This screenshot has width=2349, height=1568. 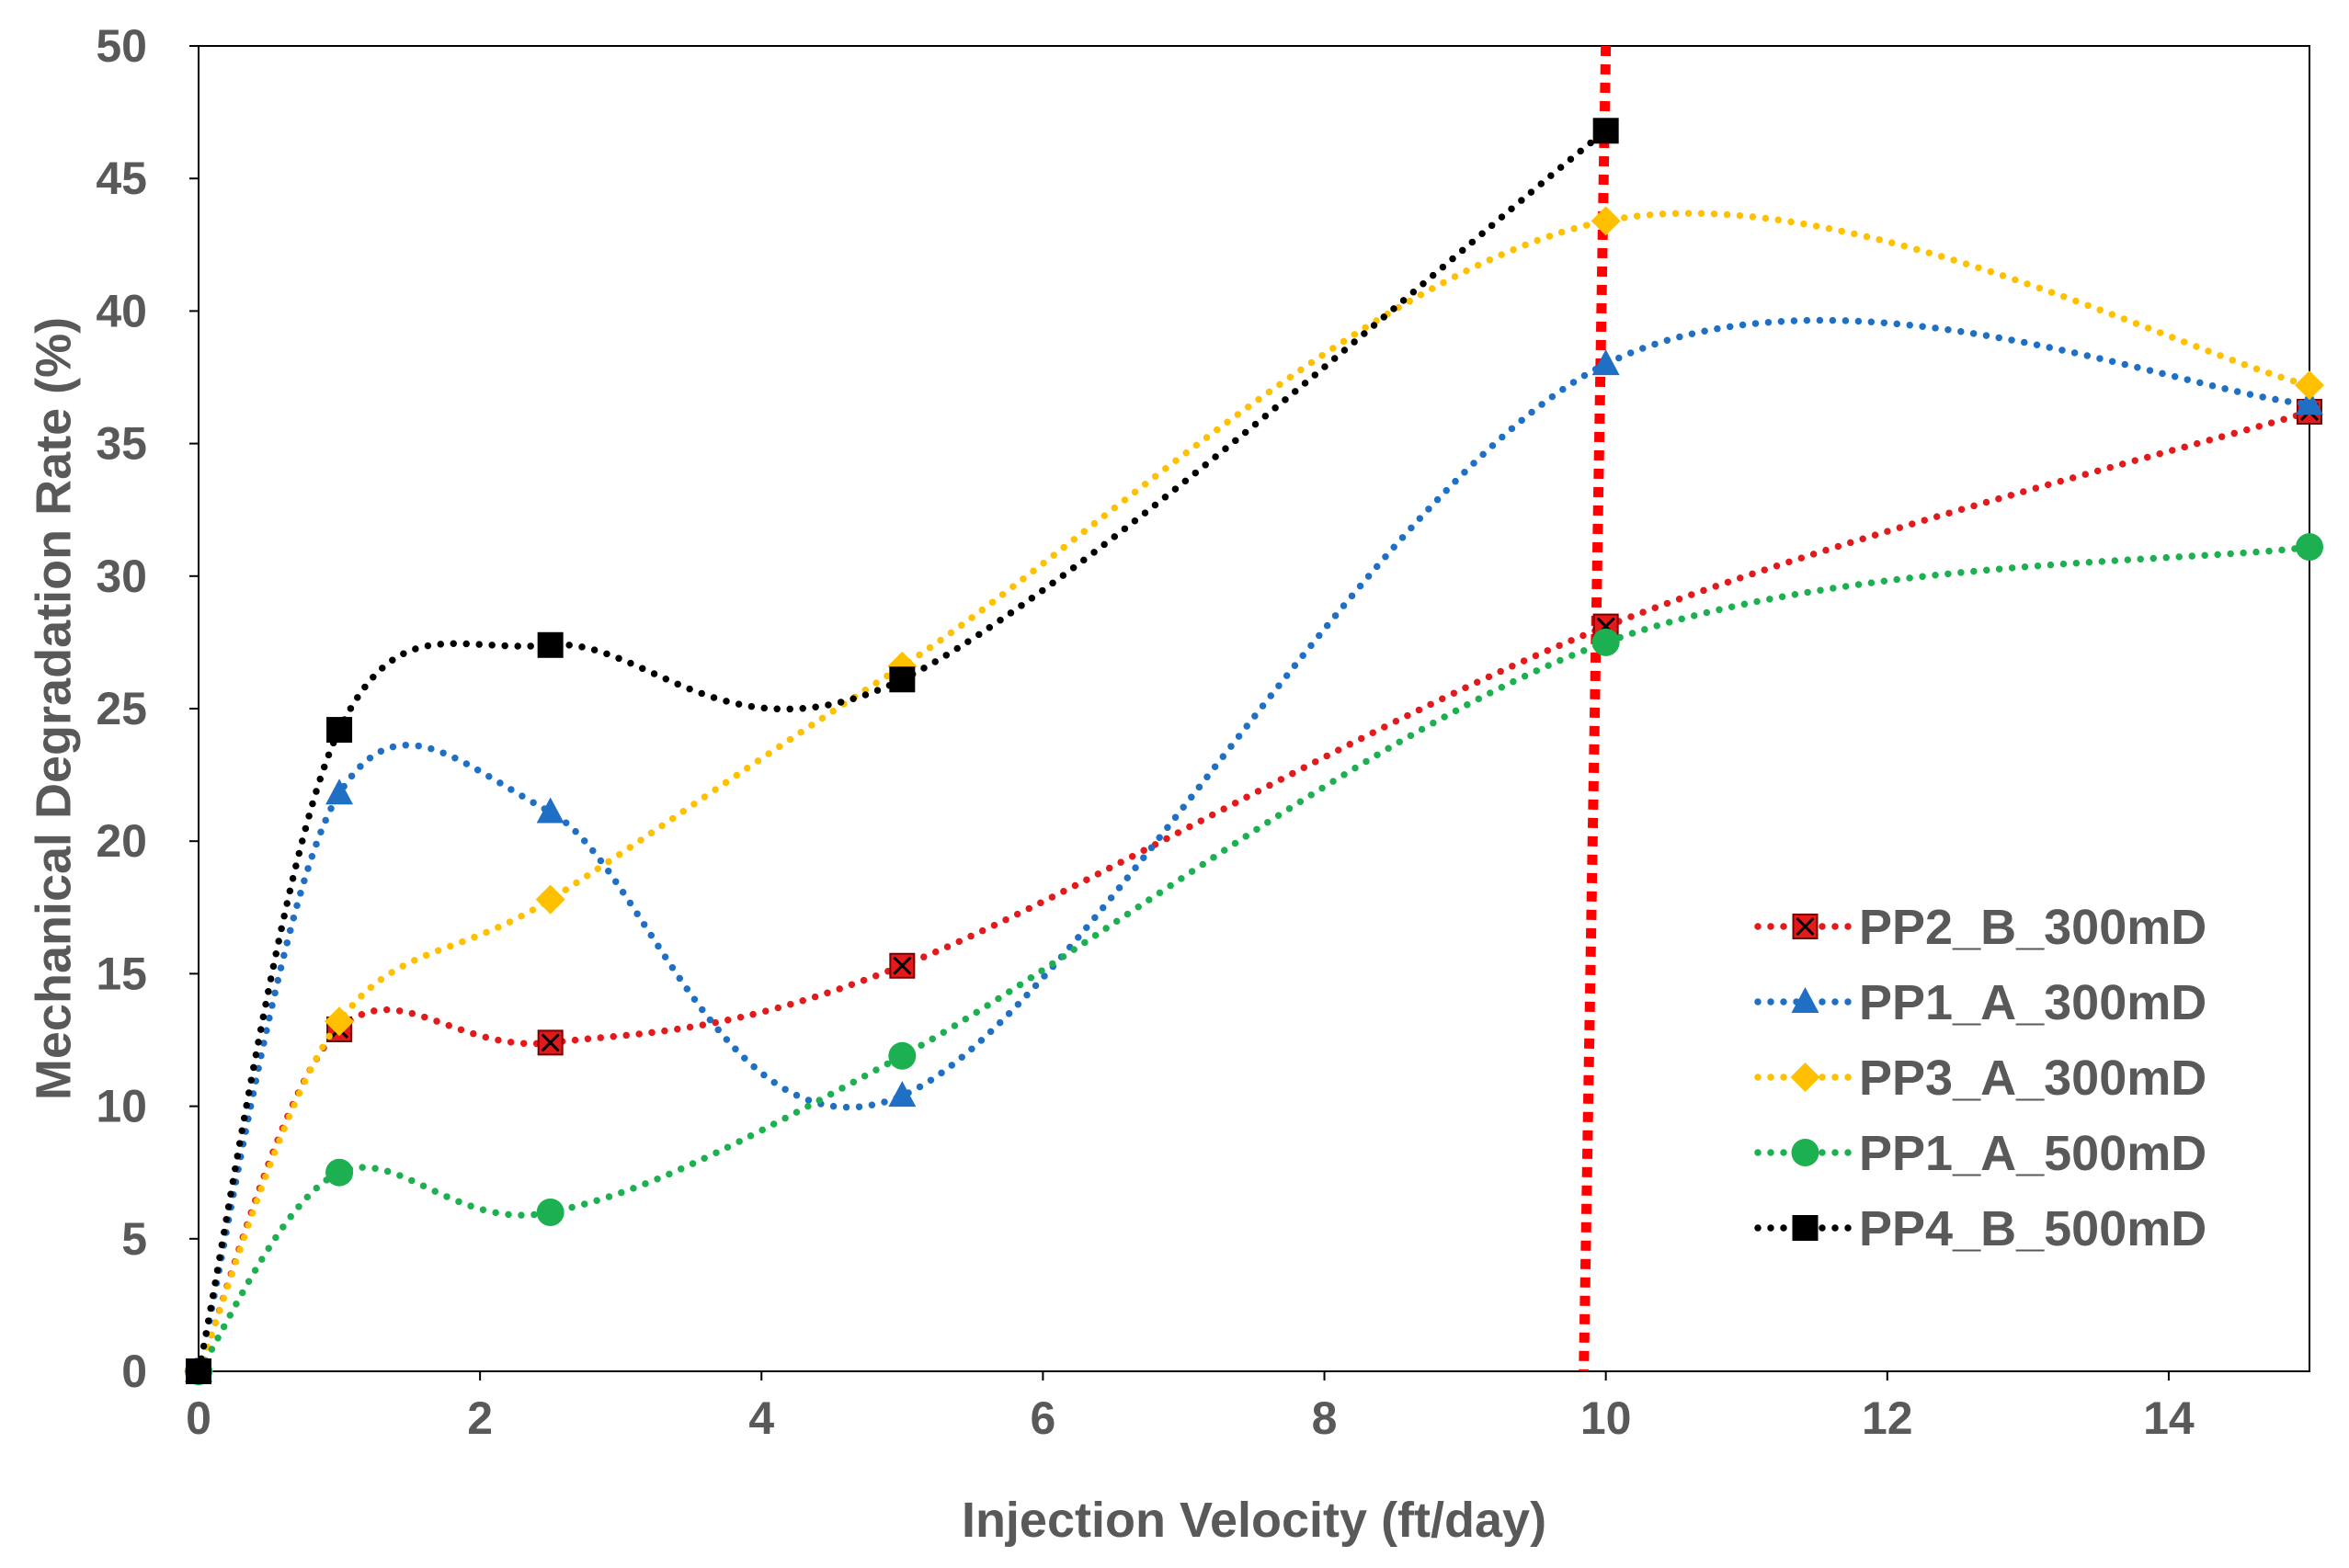 I want to click on y-tick-label: 0, so click(x=134, y=1371).